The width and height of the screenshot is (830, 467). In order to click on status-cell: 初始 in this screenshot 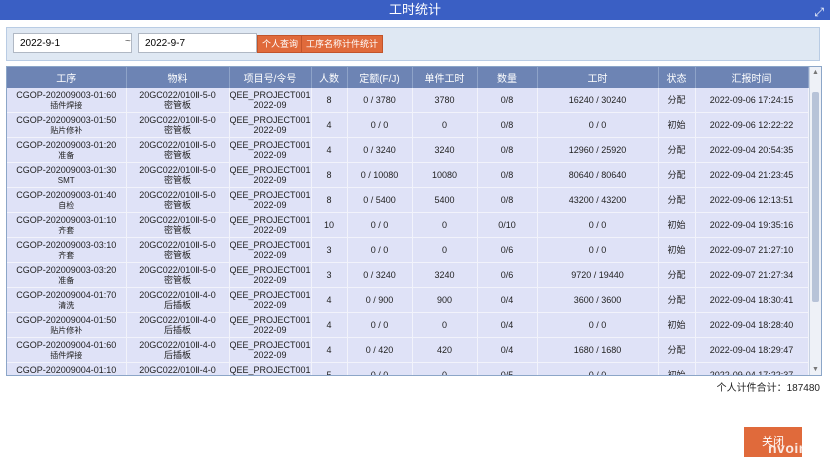, I will do `click(677, 250)`.